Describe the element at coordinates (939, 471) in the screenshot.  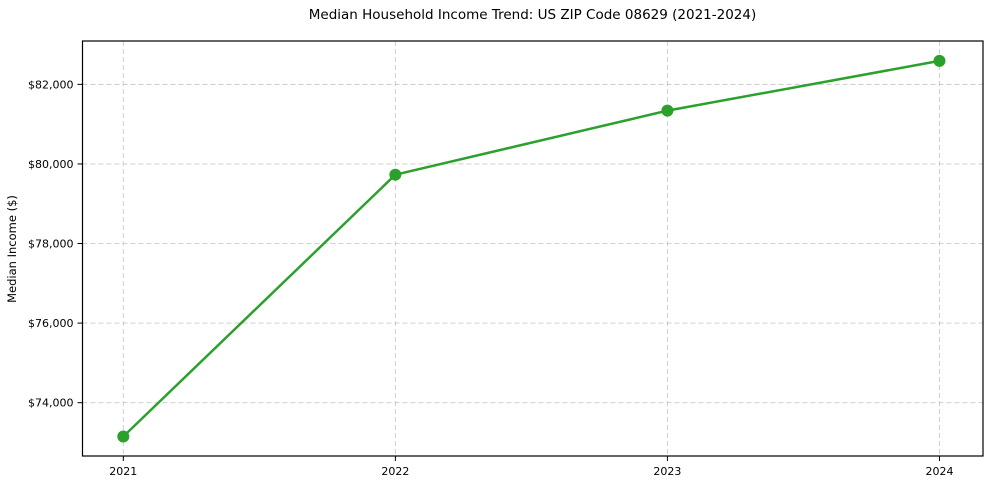
I see `x-tick-label: 2024` at that location.